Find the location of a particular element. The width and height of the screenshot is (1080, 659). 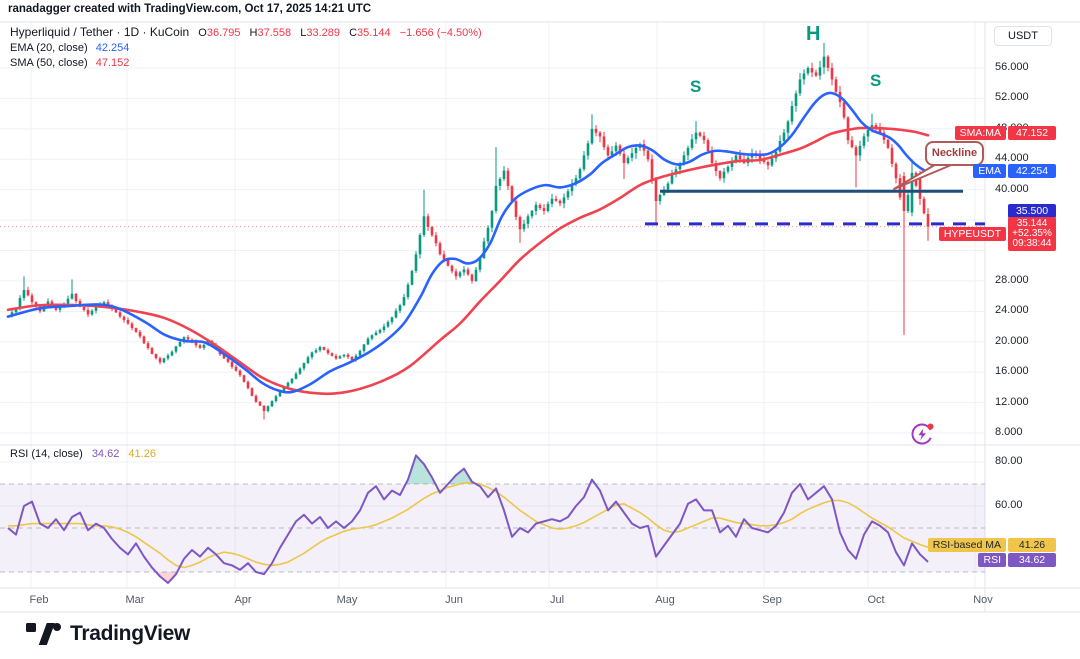

left-shoulder-annotation: S is located at coordinates (696, 86).